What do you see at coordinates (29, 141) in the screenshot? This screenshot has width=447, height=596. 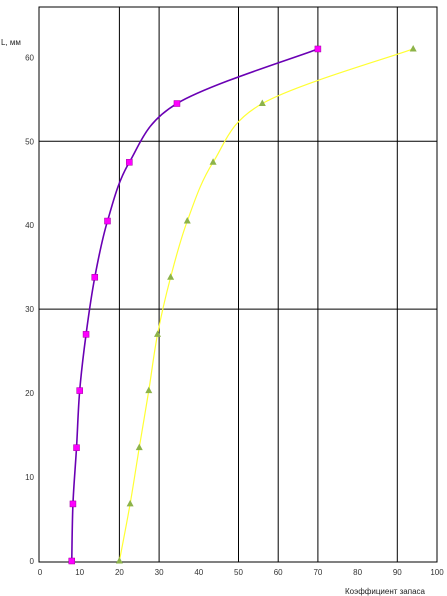 I see `y-tick-label: 50` at bounding box center [29, 141].